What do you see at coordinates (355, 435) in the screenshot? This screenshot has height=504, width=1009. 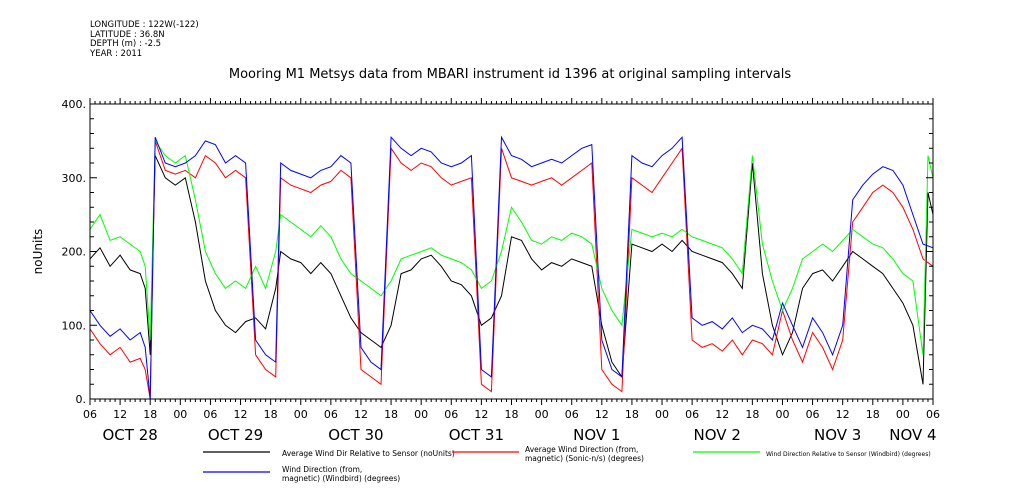 I see `x-date-label: OCT 30` at bounding box center [355, 435].